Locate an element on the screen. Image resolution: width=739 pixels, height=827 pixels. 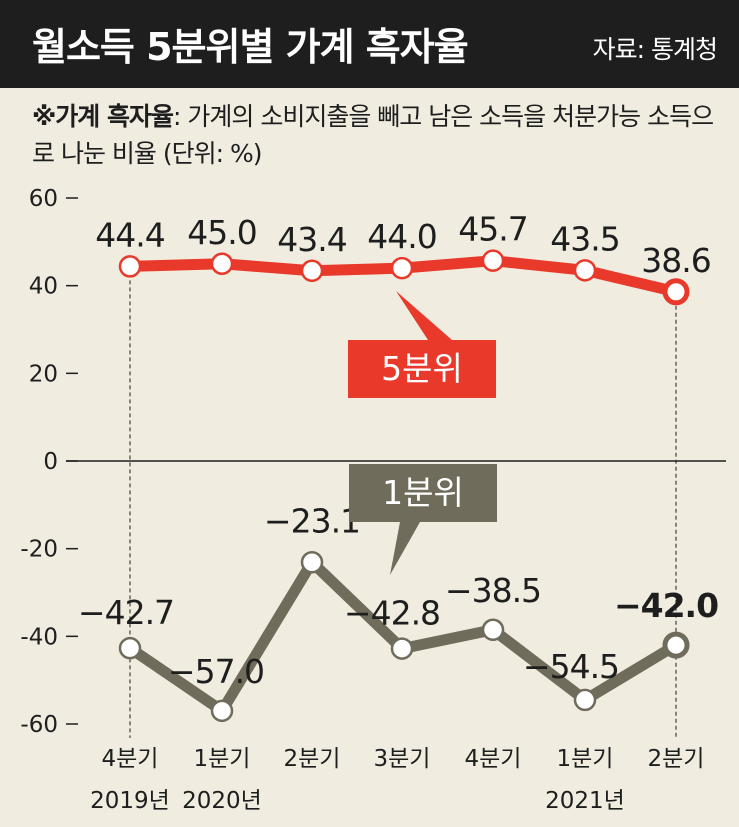
callout-box-5th is located at coordinates (422, 369).